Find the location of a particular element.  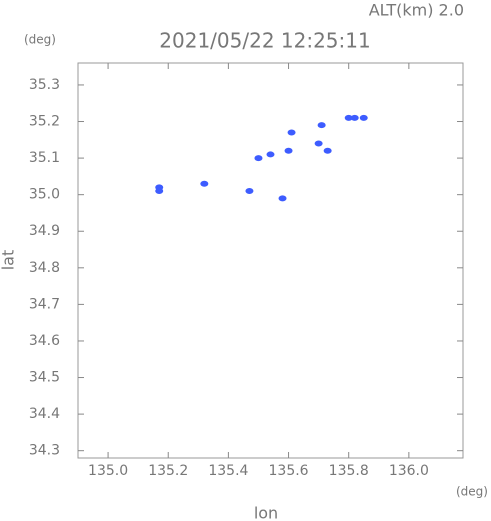

y-tick-label: 34.5 is located at coordinates (44, 378).